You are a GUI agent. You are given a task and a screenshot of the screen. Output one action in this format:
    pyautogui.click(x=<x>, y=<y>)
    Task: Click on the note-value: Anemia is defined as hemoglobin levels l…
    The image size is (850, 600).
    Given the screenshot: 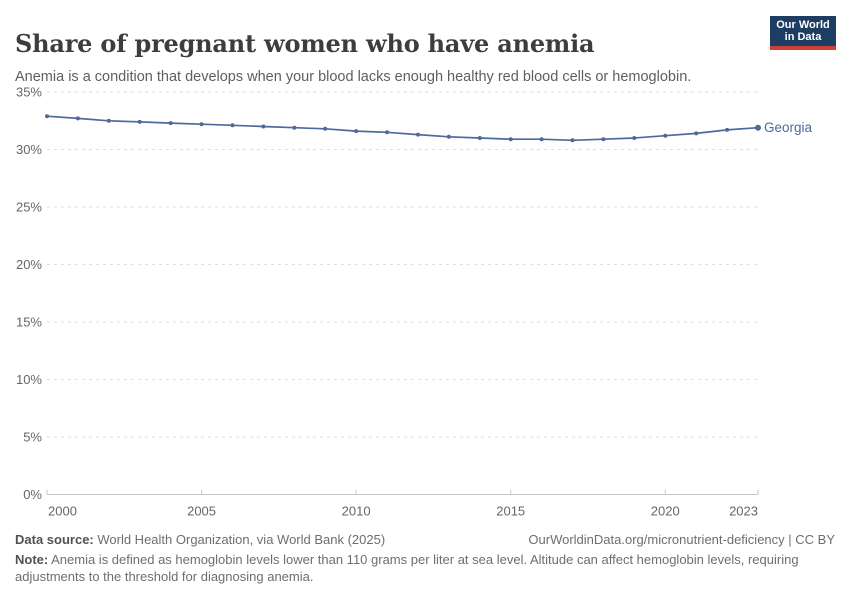 What is the action you would take?
    pyautogui.click(x=407, y=568)
    